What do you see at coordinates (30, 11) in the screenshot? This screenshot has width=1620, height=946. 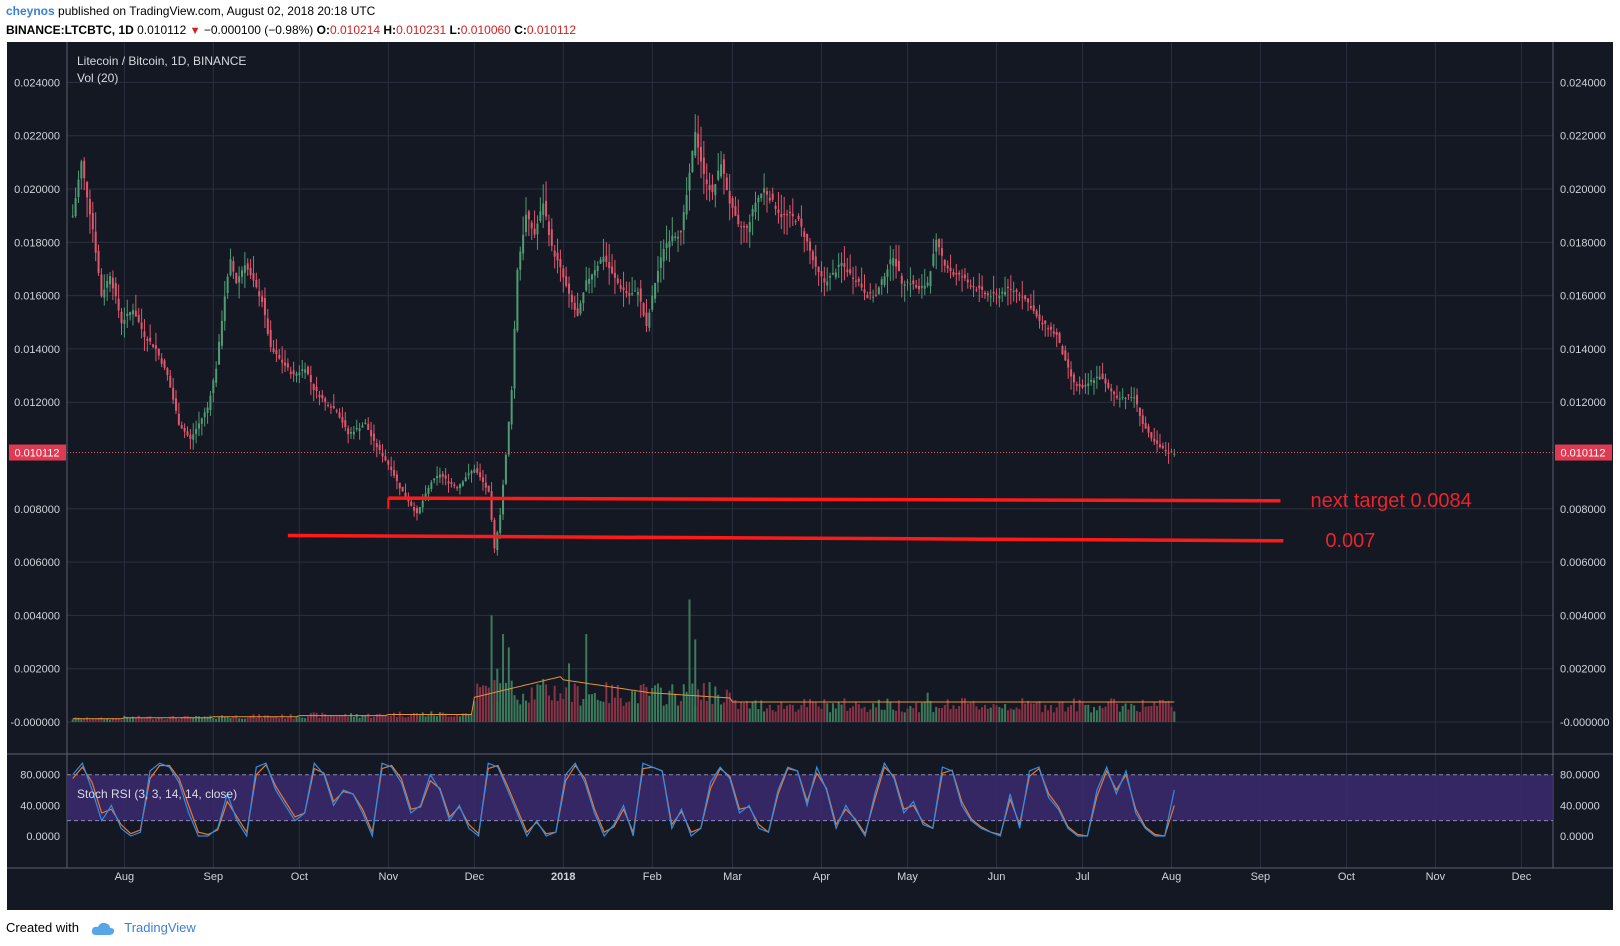 I see `author-link: cheynos` at bounding box center [30, 11].